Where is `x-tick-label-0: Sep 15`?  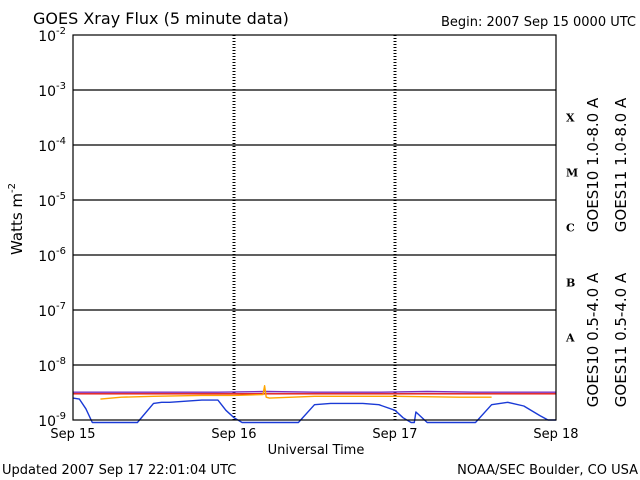 x-tick-label-0: Sep 15 is located at coordinates (72, 434).